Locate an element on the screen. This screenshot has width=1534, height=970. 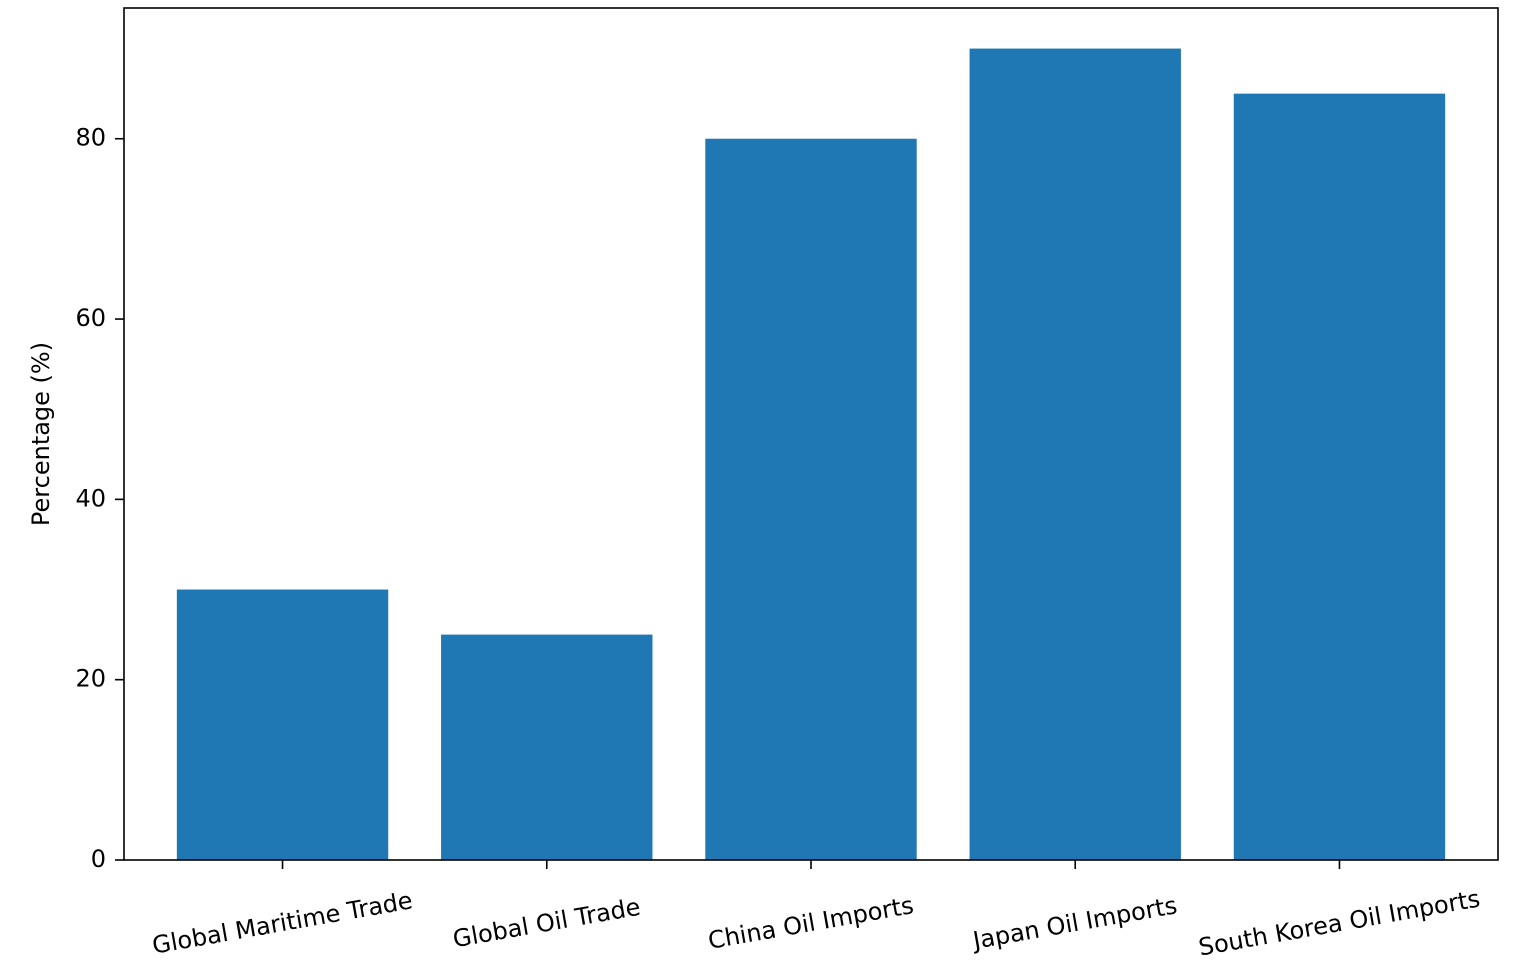
y-tick-label-2: 40 is located at coordinates (90, 498).